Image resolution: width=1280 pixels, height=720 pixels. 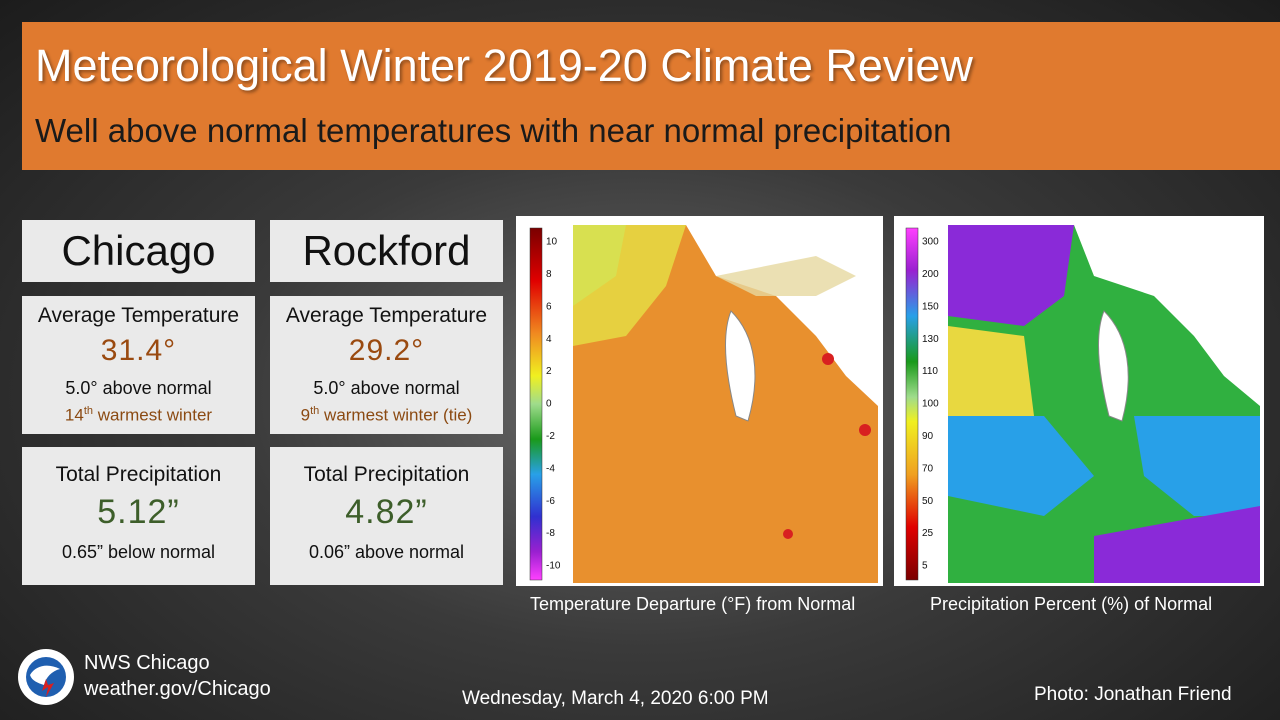 What do you see at coordinates (74, 415) in the screenshot?
I see `rank-number: 14` at bounding box center [74, 415].